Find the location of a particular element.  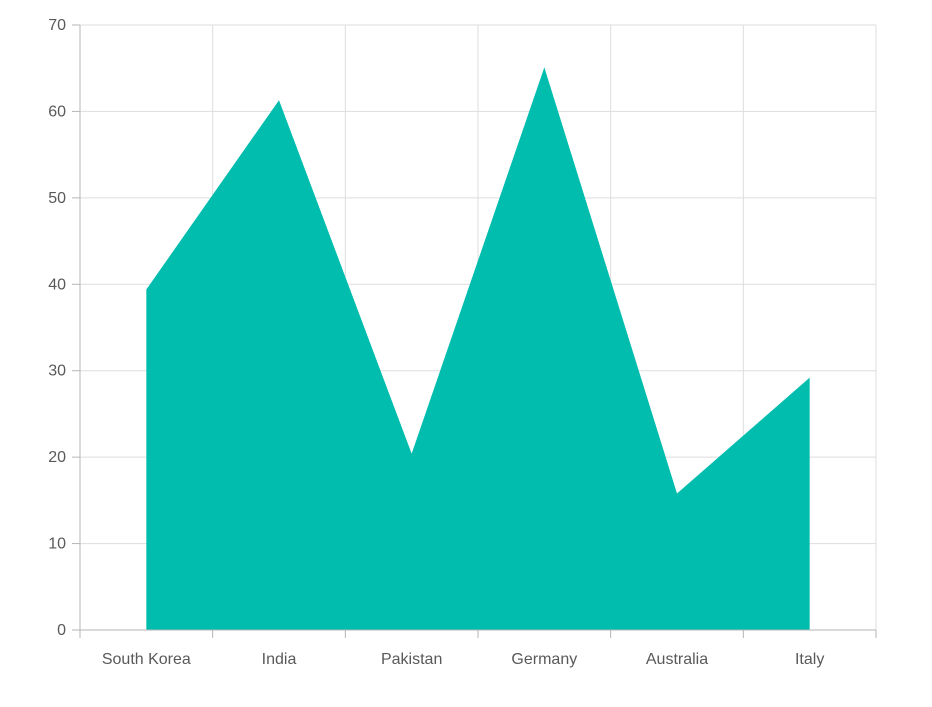

y-tick-label: 40 is located at coordinates (57, 284).